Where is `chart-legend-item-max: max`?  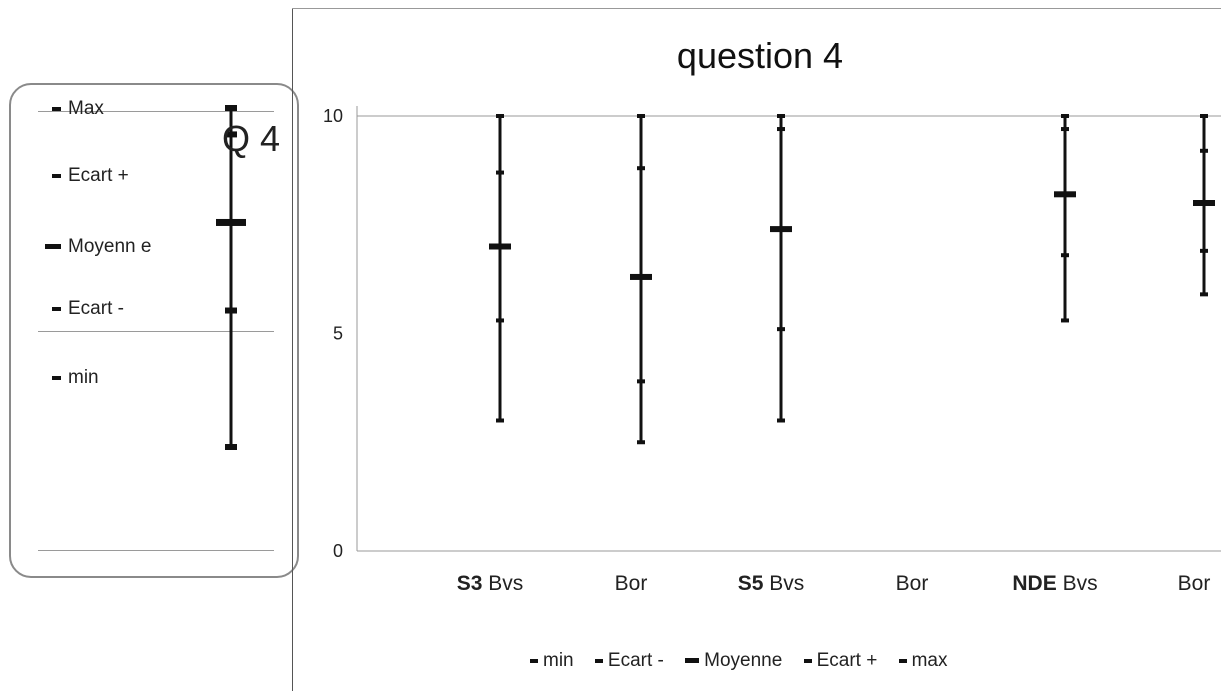 chart-legend-item-max: max is located at coordinates (923, 660).